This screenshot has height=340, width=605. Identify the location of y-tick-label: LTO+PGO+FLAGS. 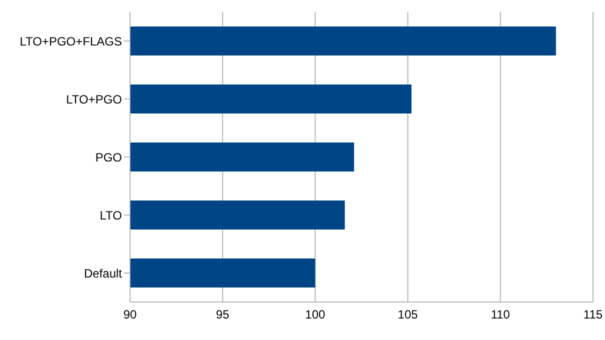
(71, 41).